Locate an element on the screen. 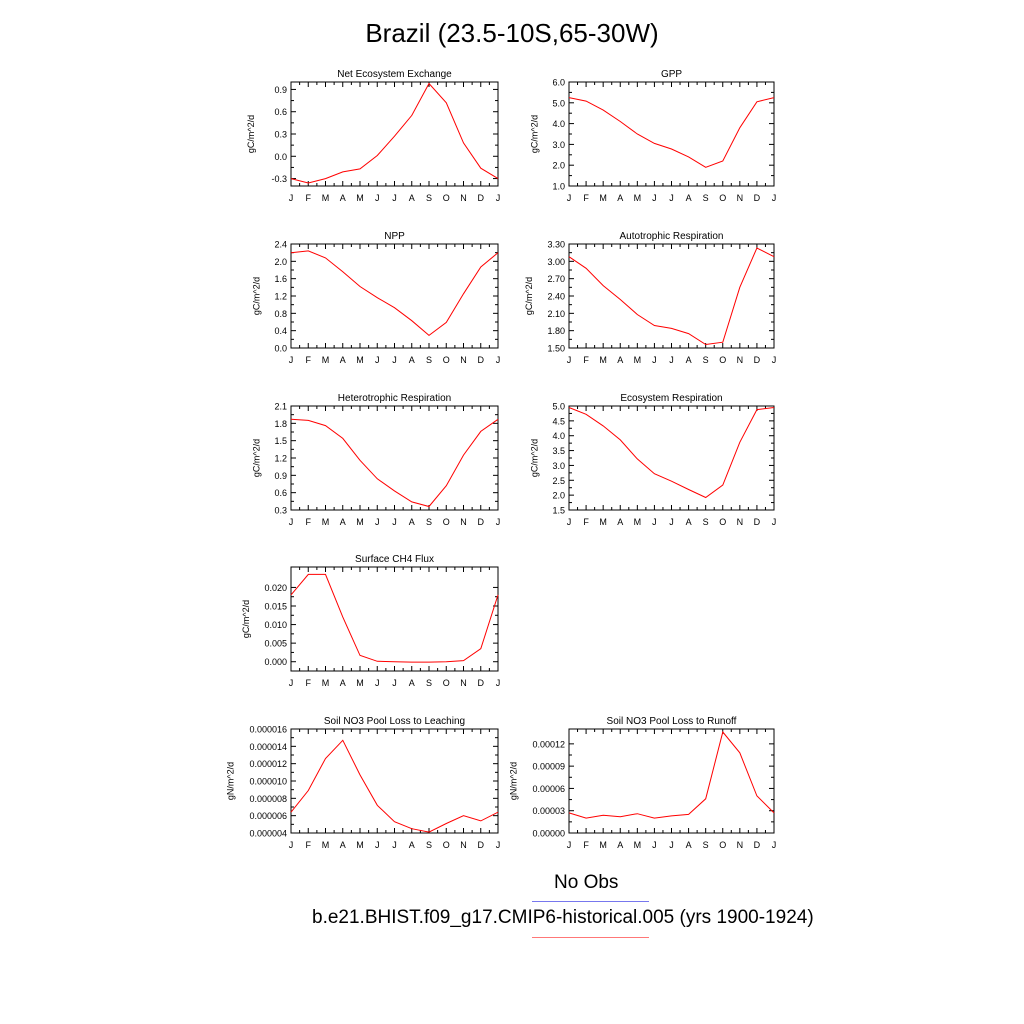 The height and width of the screenshot is (1024, 1024). y-tick-label: 1.50 is located at coordinates (556, 349).